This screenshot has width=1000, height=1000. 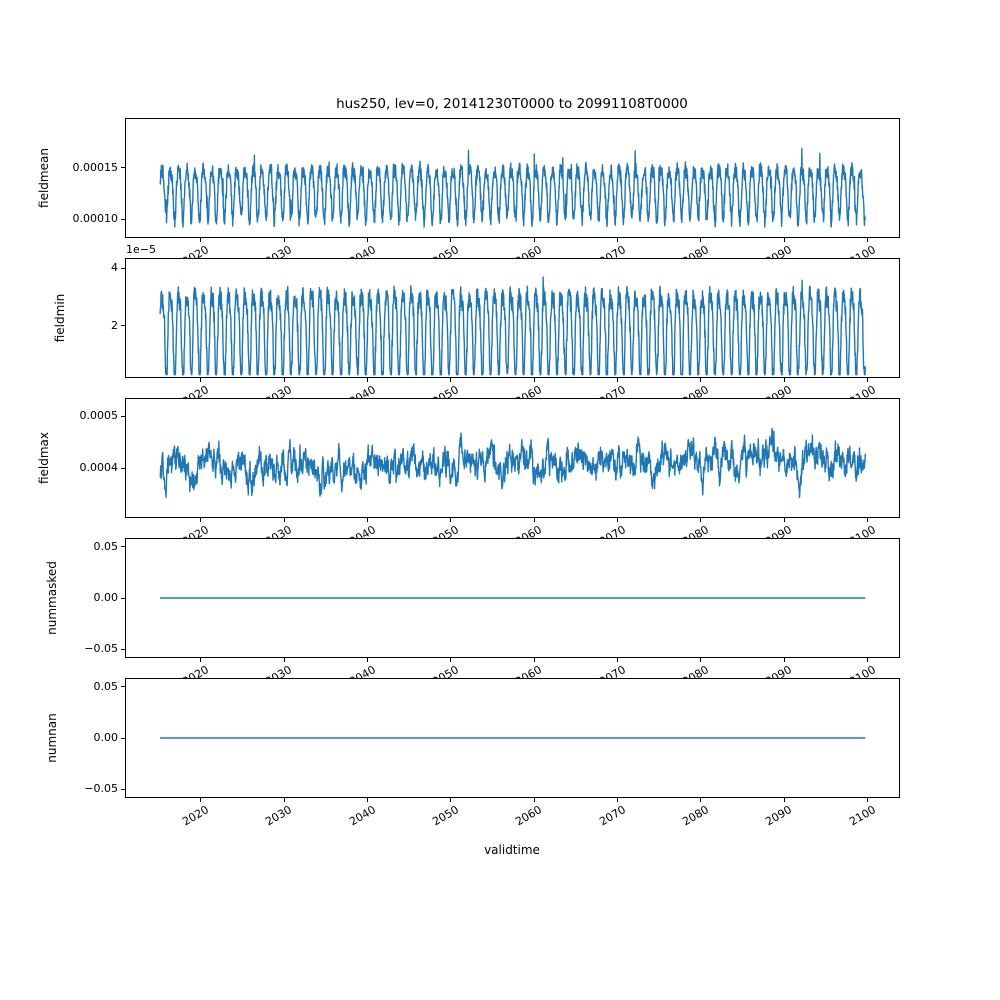 I want to click on y-axis-label-fieldmin: fieldmin, so click(x=60, y=318).